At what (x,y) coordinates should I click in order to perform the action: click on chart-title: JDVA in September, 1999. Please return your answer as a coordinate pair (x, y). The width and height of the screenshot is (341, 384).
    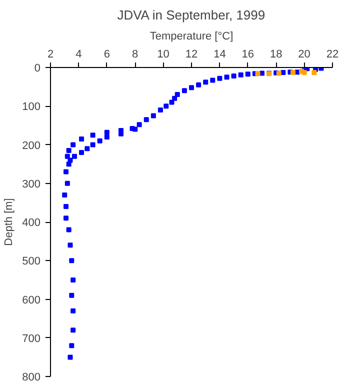
    Looking at the image, I should click on (191, 15).